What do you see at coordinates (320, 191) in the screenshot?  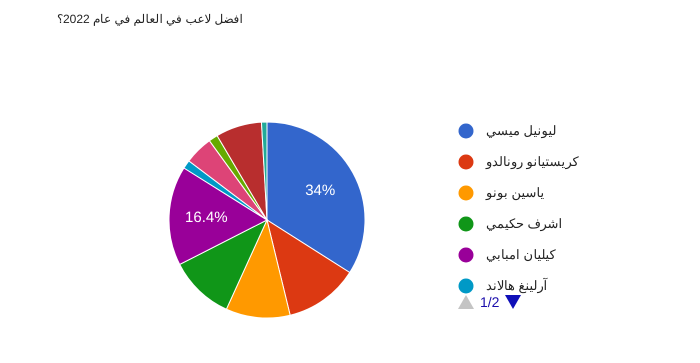 I see `data-label: 34%` at bounding box center [320, 191].